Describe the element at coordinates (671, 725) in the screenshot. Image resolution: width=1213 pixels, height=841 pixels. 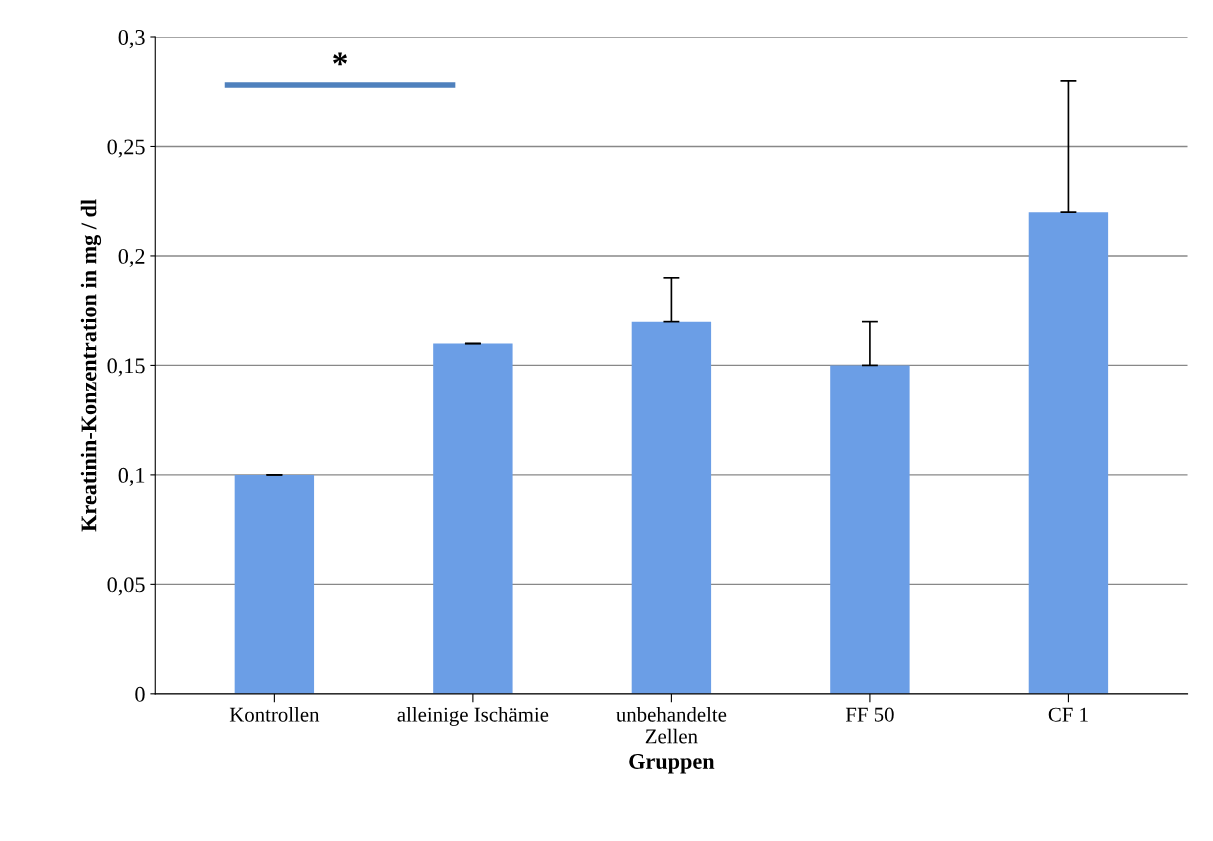
I see `x-tick-label: unbehandelte Zellen` at that location.